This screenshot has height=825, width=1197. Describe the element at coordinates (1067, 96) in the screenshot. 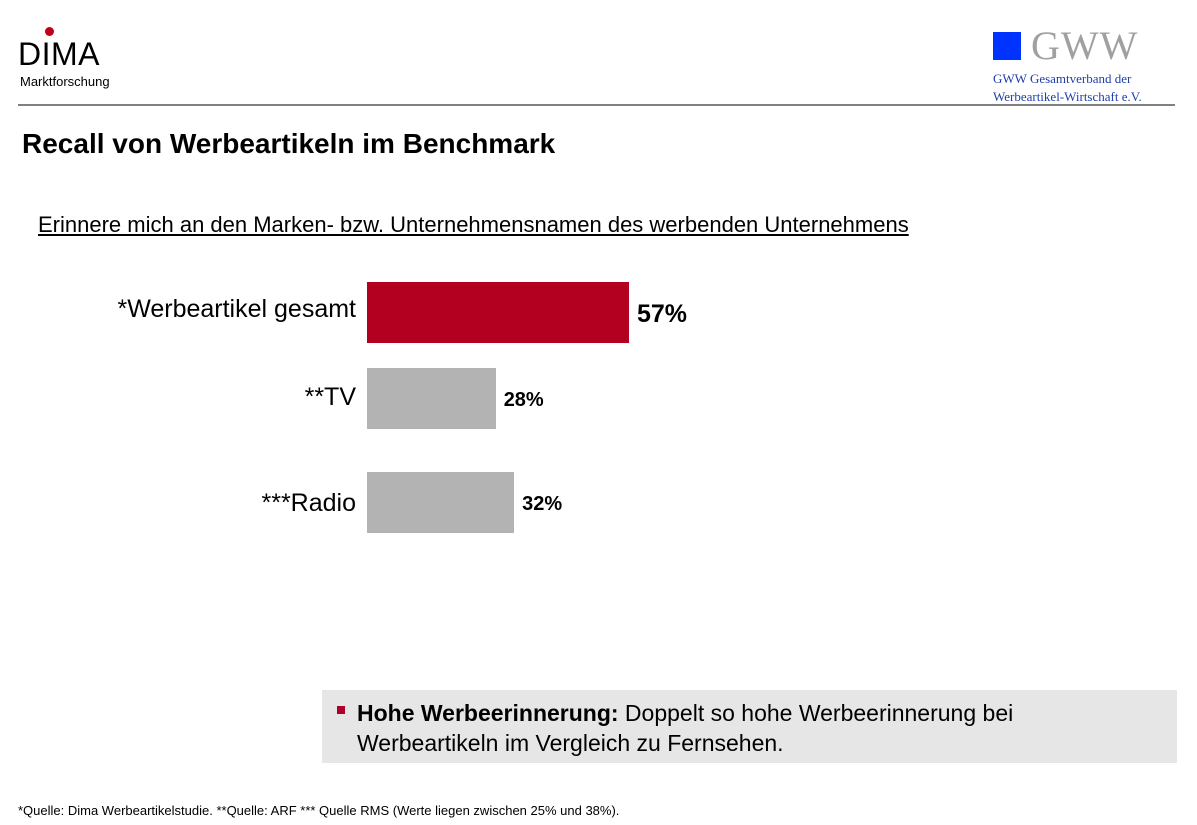

I see `gww-logo-line2: Werbeartikel-Wirtschaft e.V.` at that location.